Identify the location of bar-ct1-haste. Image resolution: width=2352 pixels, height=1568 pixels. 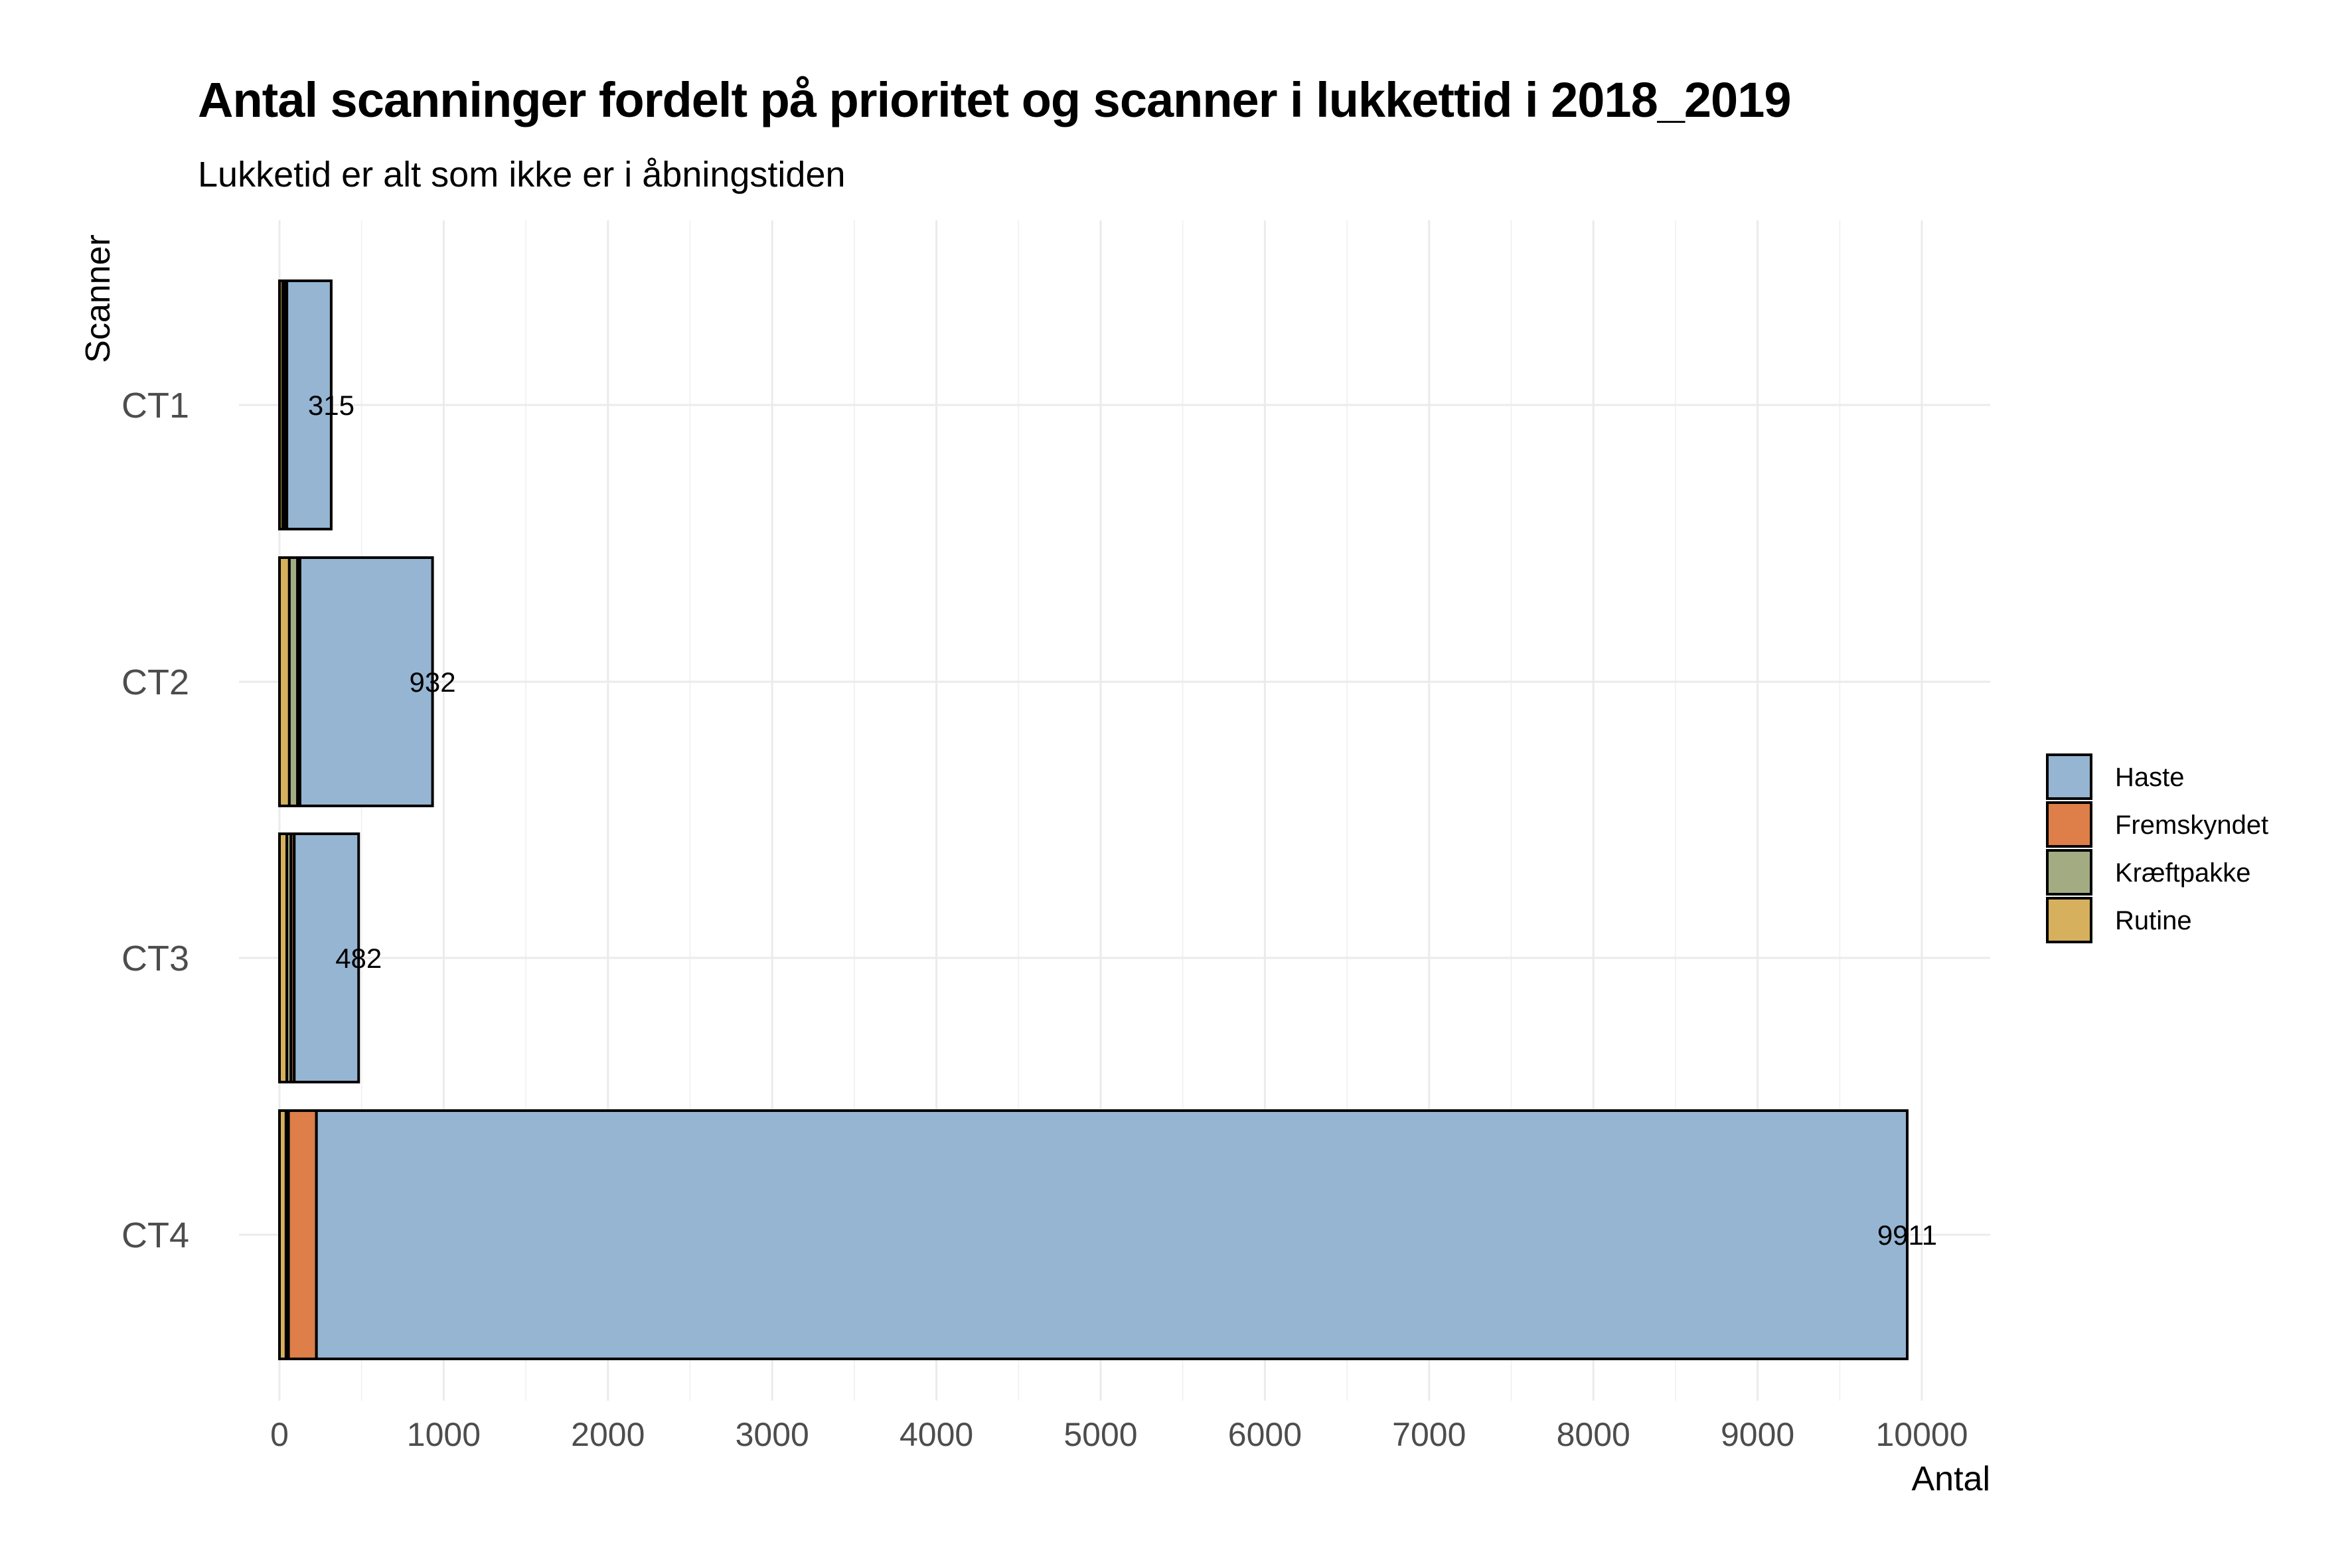
(309, 405).